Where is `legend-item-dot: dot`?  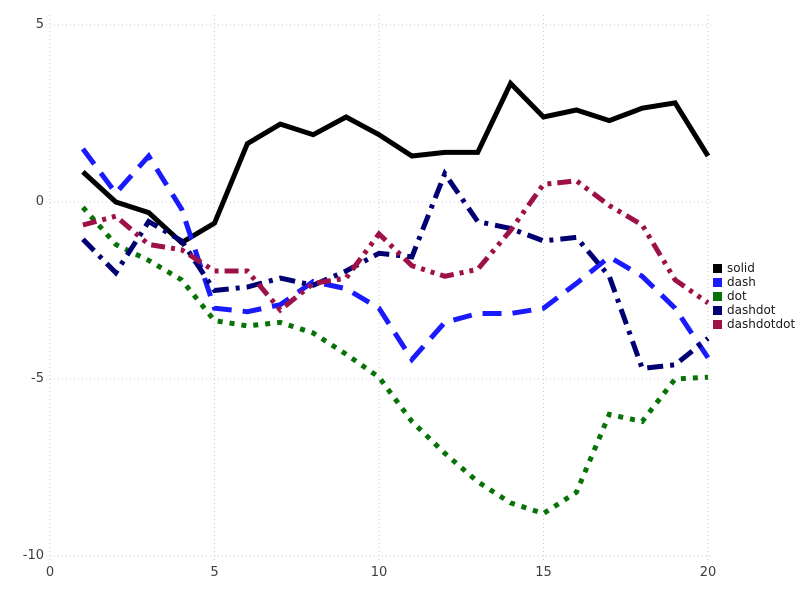
legend-item-dot: dot is located at coordinates (754, 296).